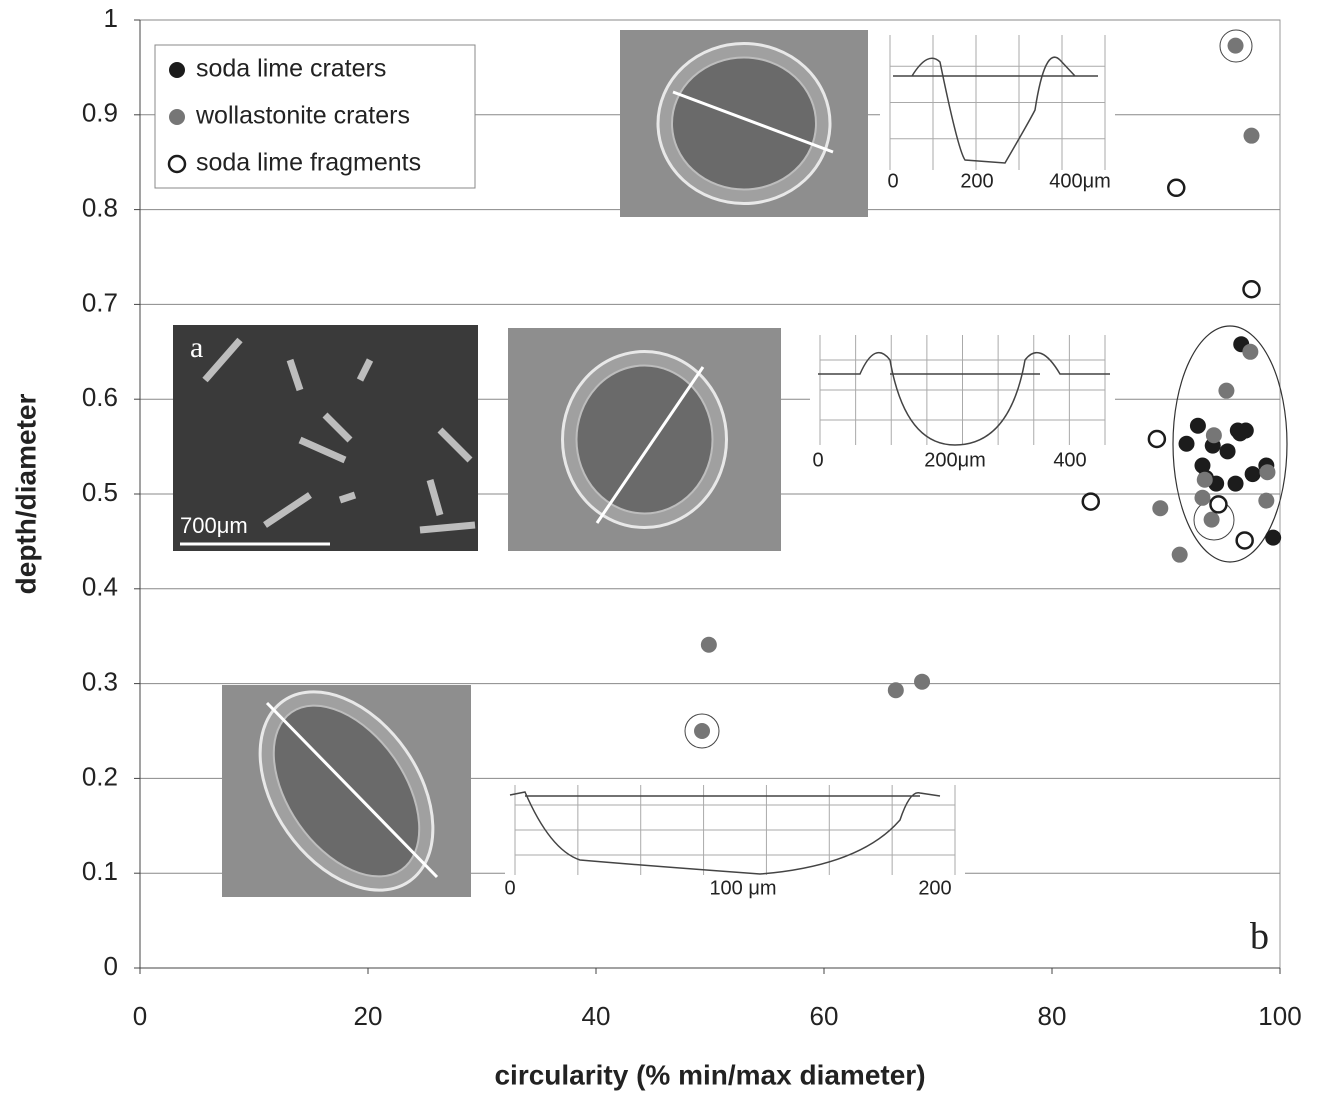 The height and width of the screenshot is (1100, 1322). I want to click on y-tick-label: 0.1, so click(100, 871).